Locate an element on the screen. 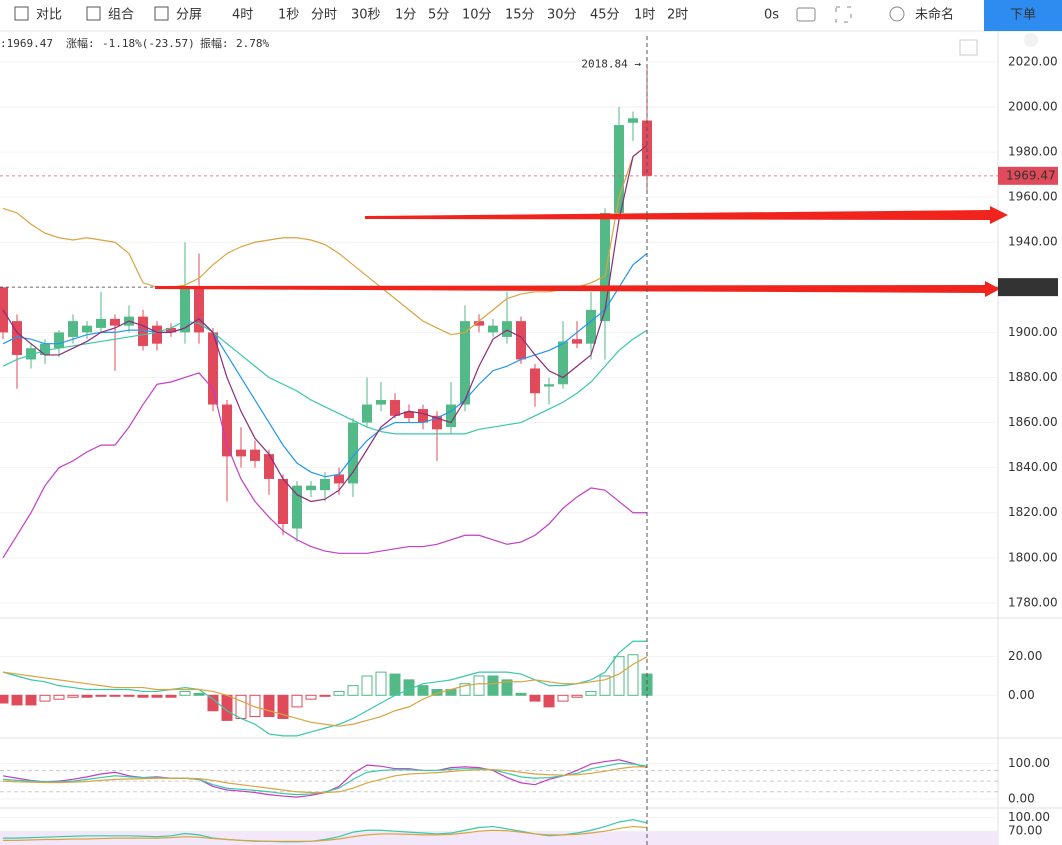 Image resolution: width=1062 pixels, height=845 pixels. fullscreen-icon is located at coordinates (843, 14).